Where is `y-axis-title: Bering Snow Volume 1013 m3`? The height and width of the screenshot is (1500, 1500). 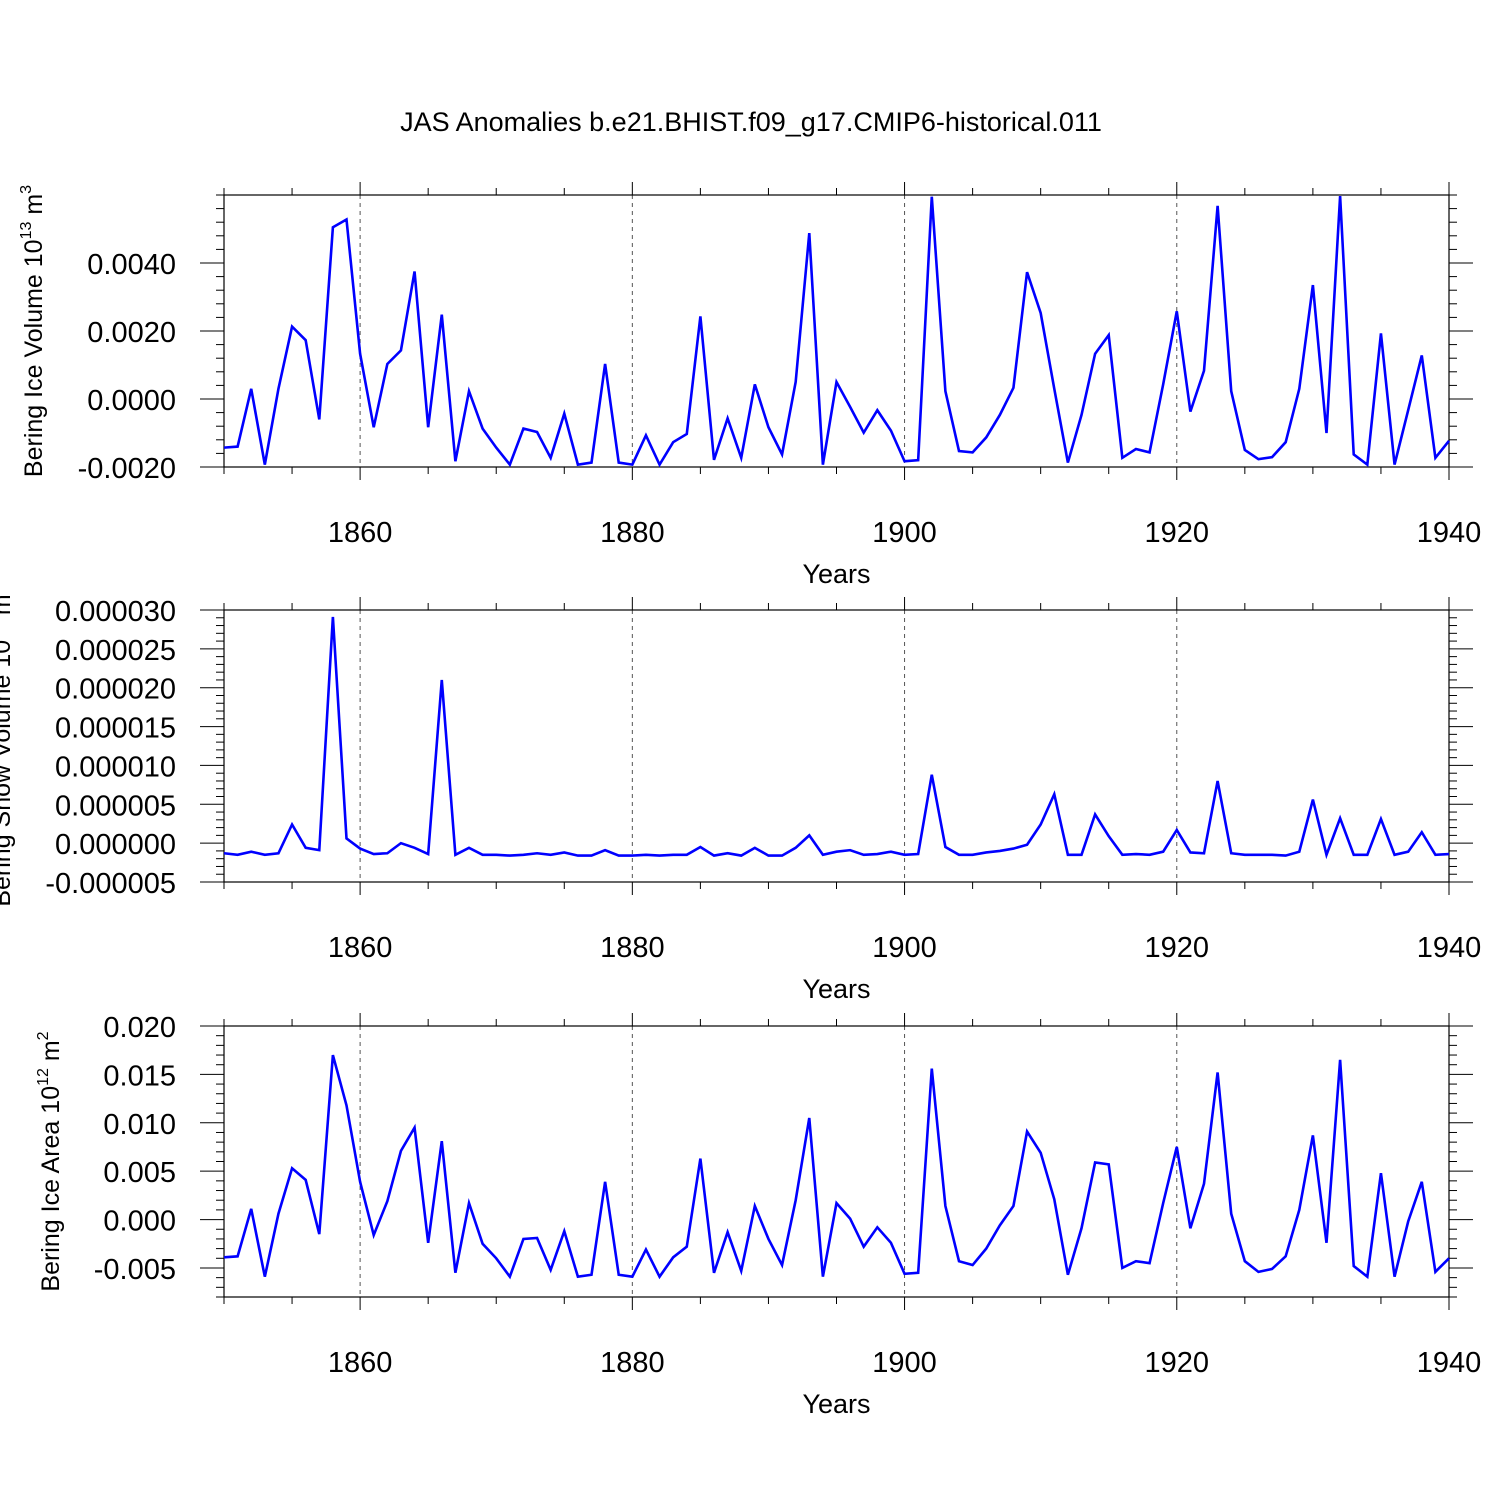 y-axis-title: Bering Snow Volume 1013 m3 is located at coordinates (8, 745).